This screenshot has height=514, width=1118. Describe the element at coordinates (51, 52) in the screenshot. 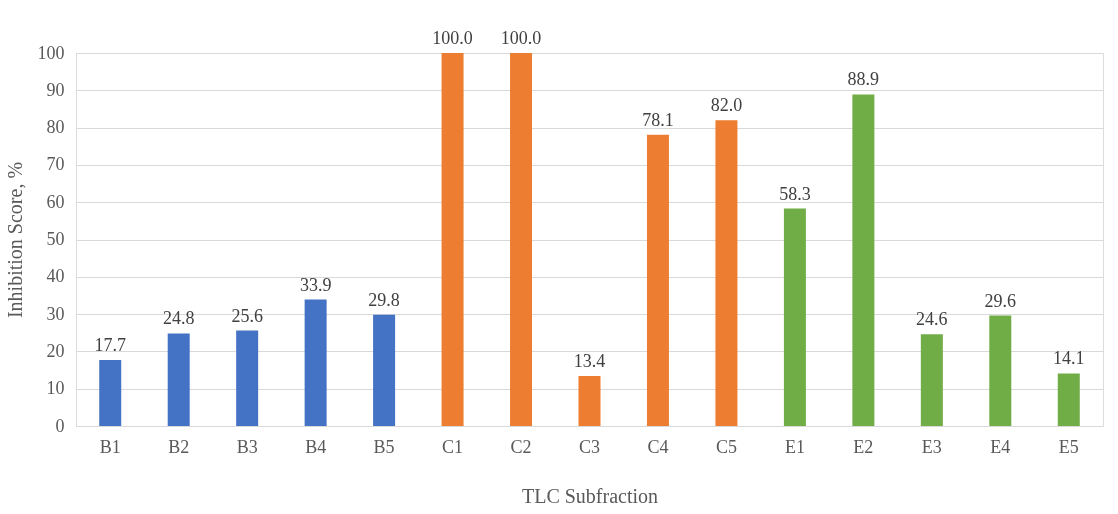

I see `y-tick-label: 100` at that location.